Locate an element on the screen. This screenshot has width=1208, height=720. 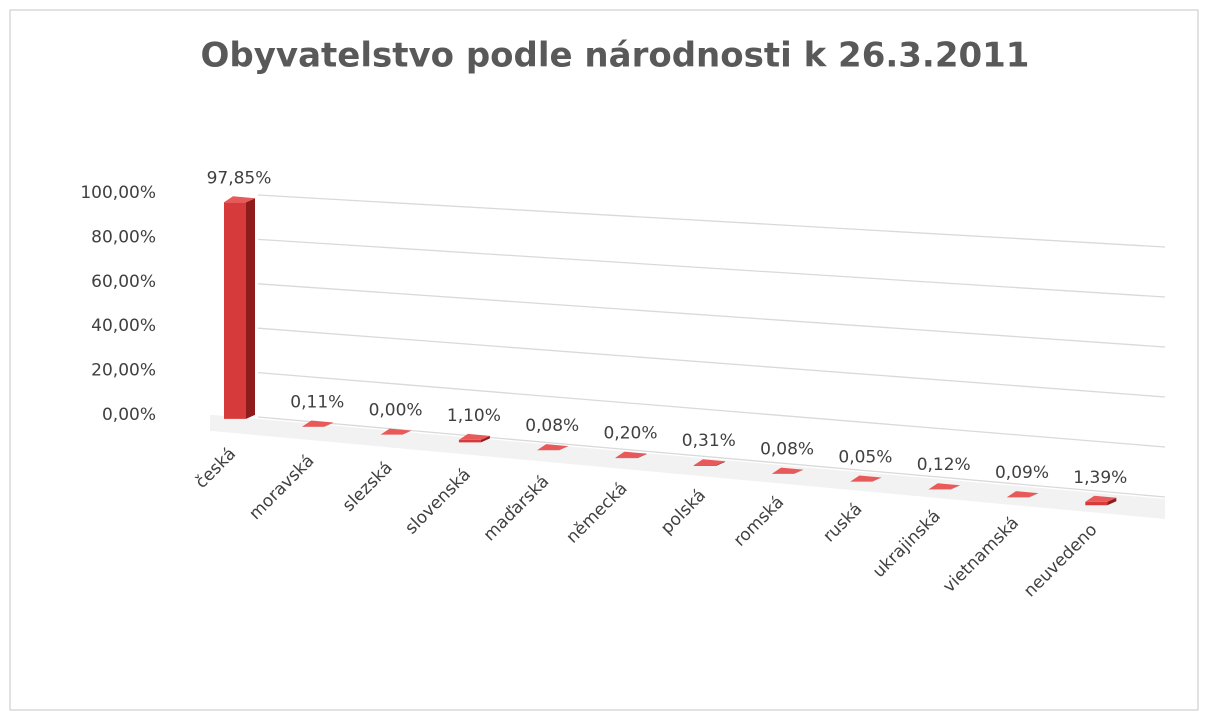
y-tick-label: 40,00% is located at coordinates (123, 326).